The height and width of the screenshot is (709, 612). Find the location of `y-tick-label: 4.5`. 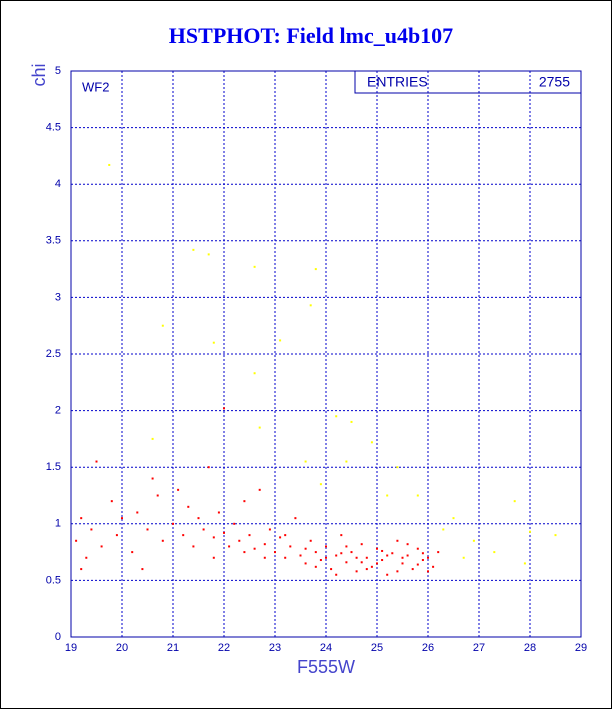

y-tick-label: 4.5 is located at coordinates (53, 128).